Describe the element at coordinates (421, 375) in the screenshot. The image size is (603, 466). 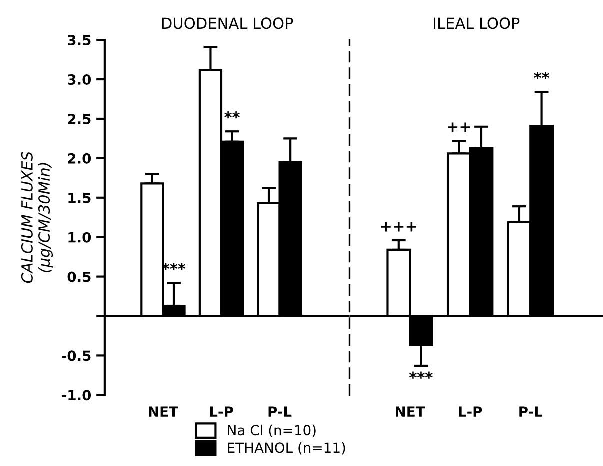
I see `annotation: ***` at that location.